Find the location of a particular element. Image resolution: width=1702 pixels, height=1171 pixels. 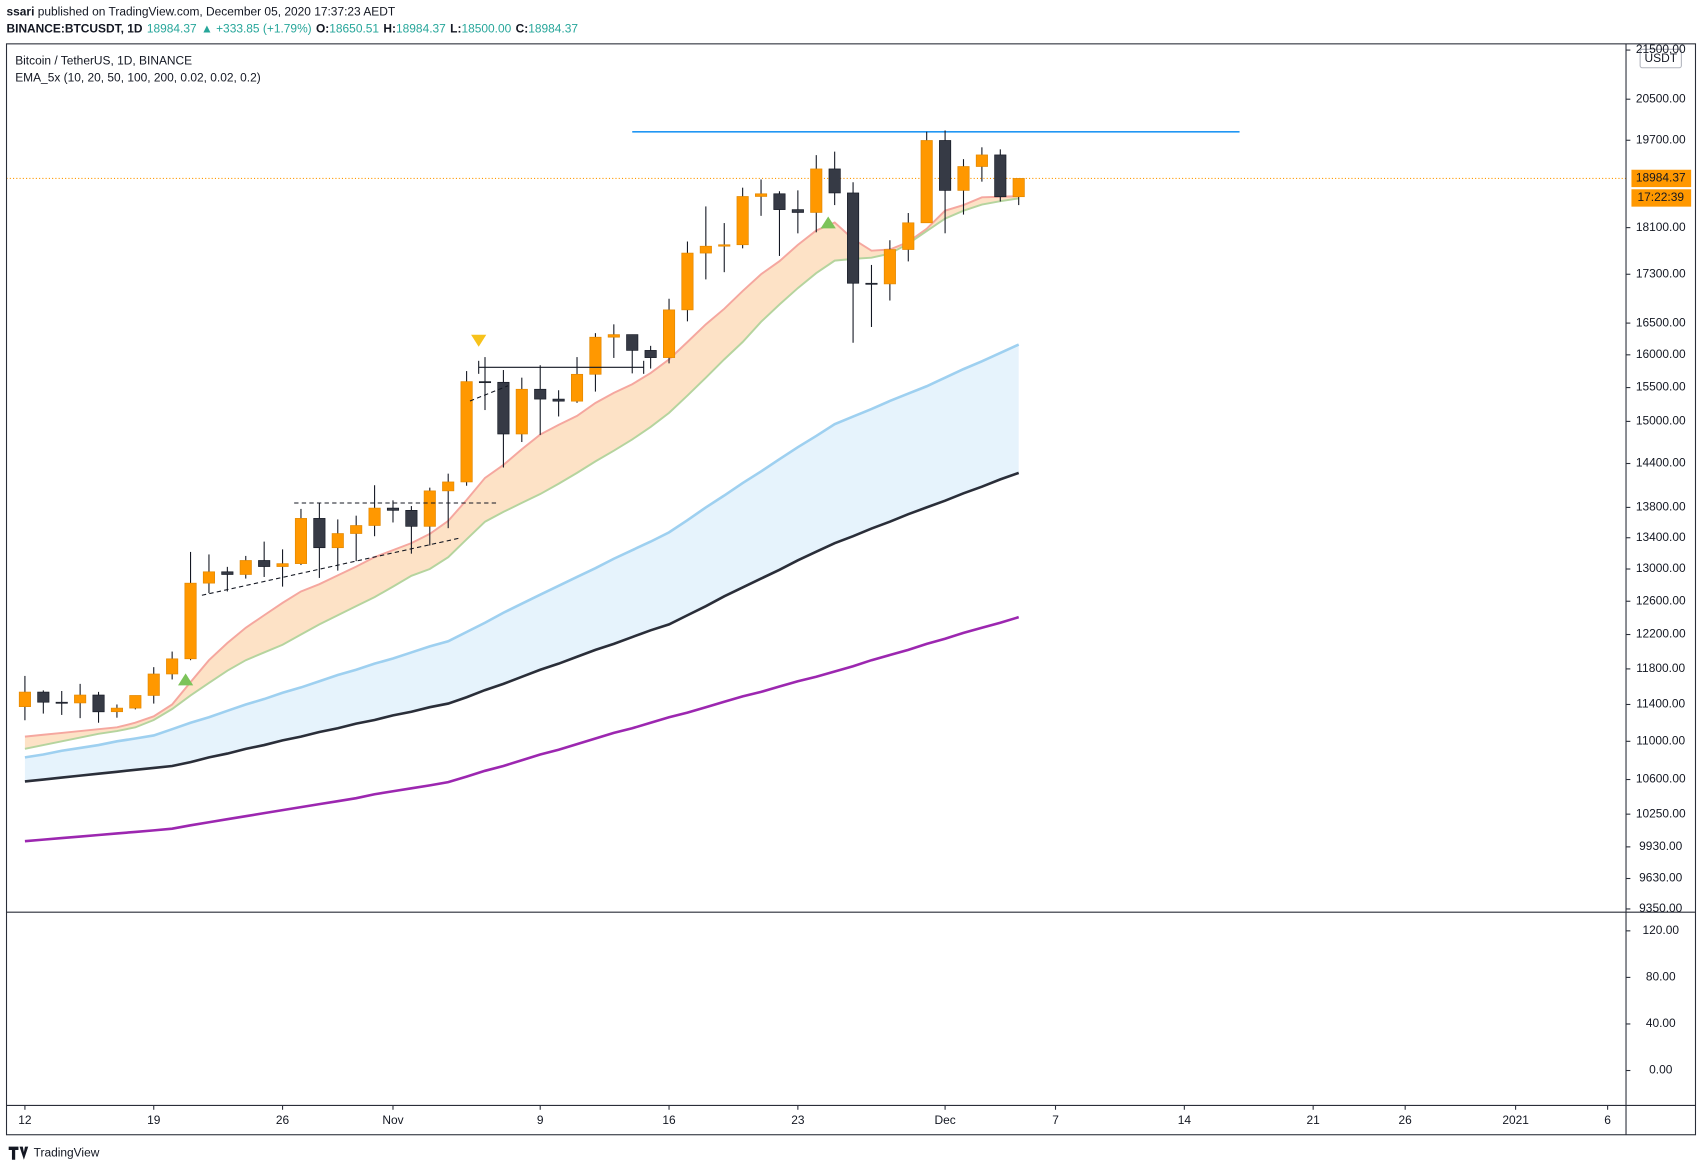

brand: TradingView is located at coordinates (67, 1152).